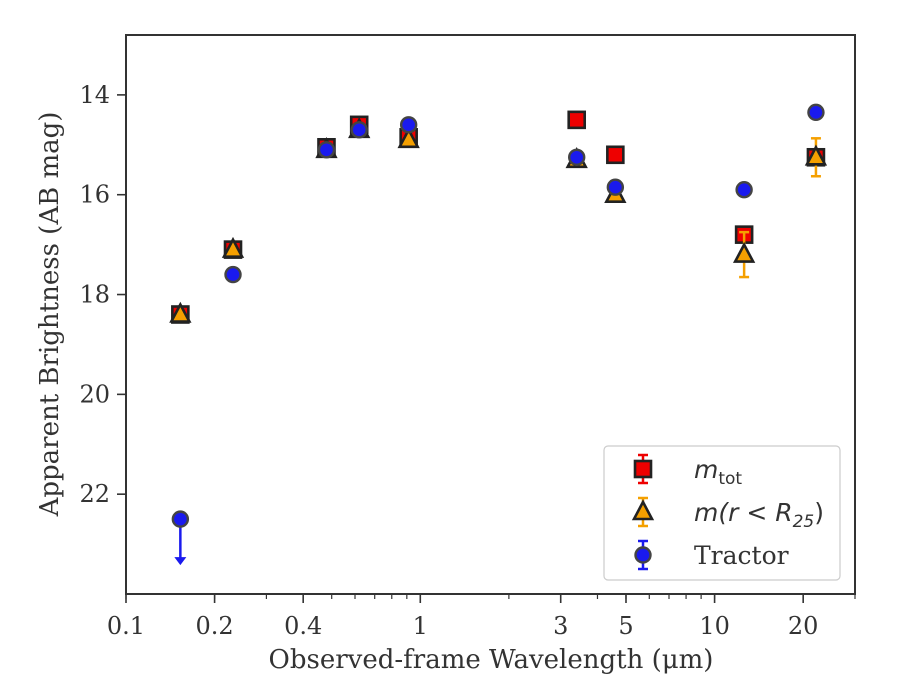 The image size is (900, 700). Describe the element at coordinates (463, 617) in the screenshot. I see `x-axis-ticks: 0.1 0.2 0.4 1 3 5 10 20` at that location.